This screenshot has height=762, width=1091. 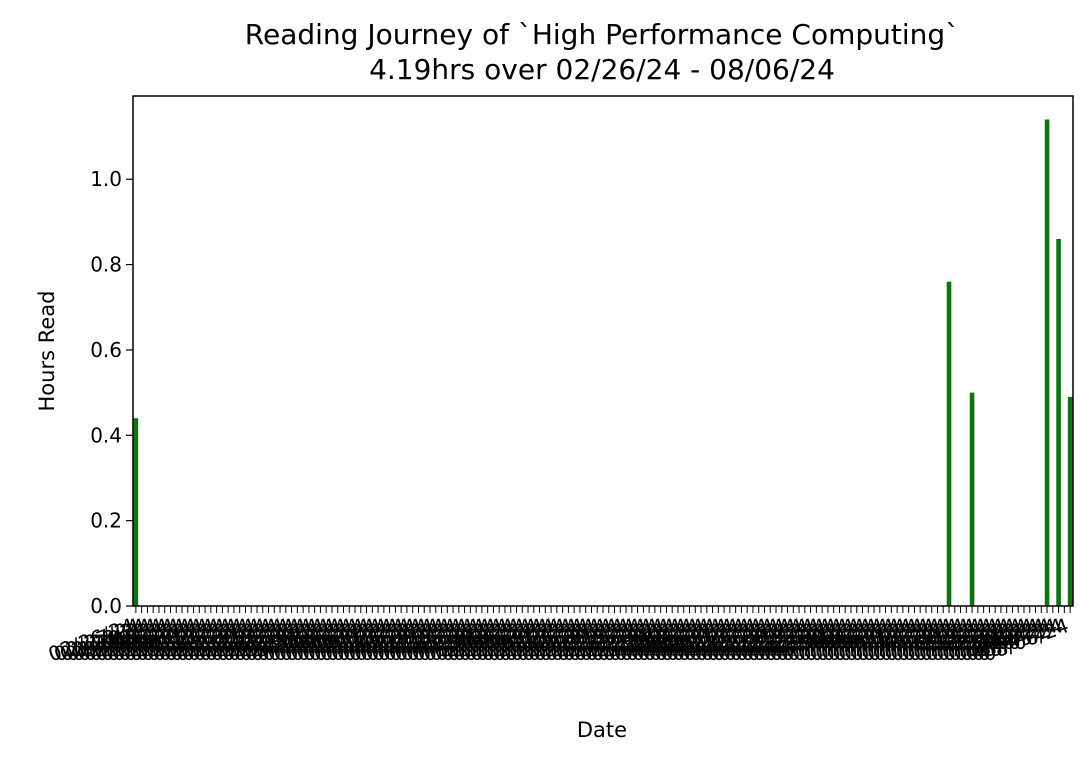 What do you see at coordinates (106, 265) in the screenshot?
I see `y-tick-label: 0.8` at bounding box center [106, 265].